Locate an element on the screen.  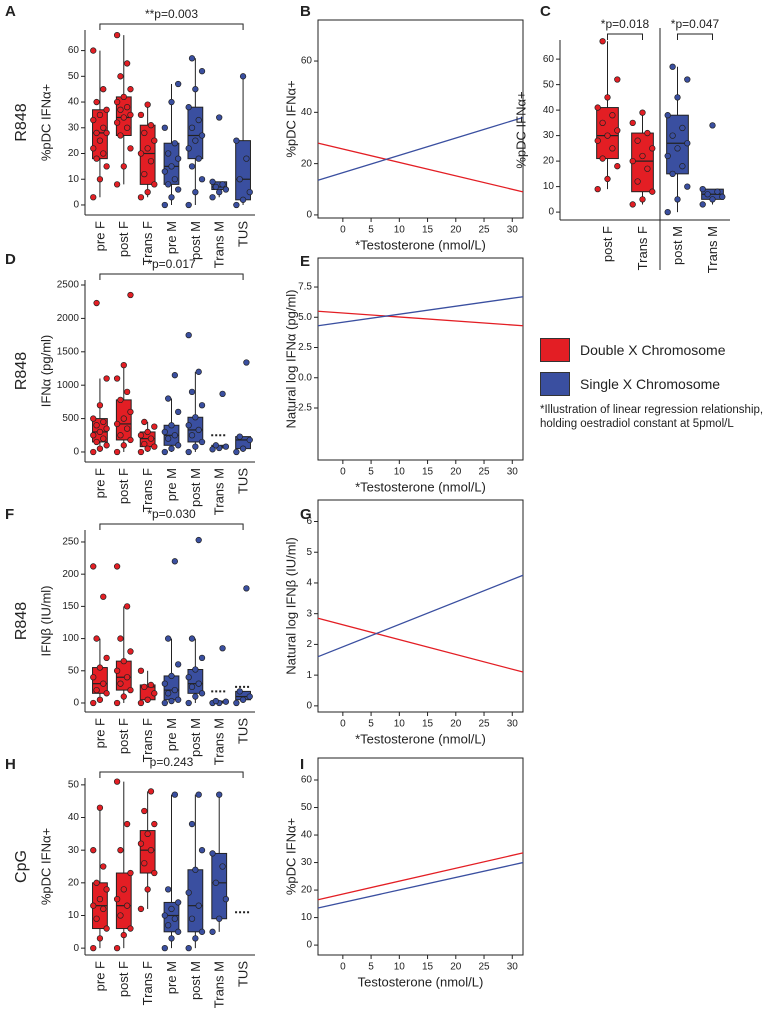
y-axis-label: IFNβ (IU/ml) is located at coordinates (45, 620).